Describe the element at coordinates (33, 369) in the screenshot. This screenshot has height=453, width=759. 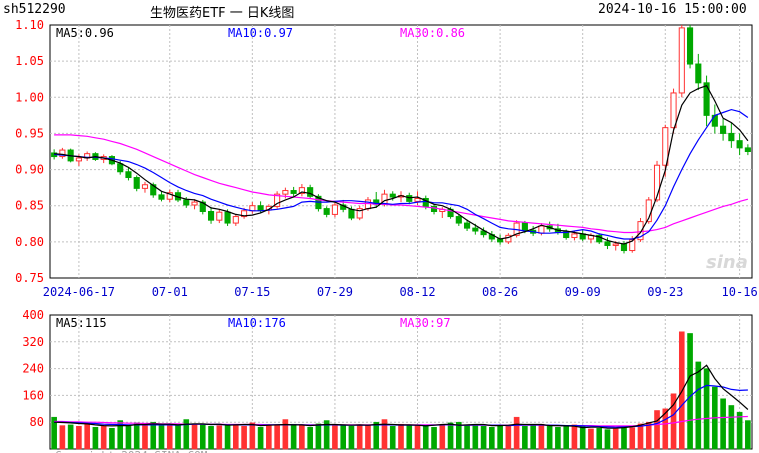
I see `volume-y-tick-label: 240` at that location.